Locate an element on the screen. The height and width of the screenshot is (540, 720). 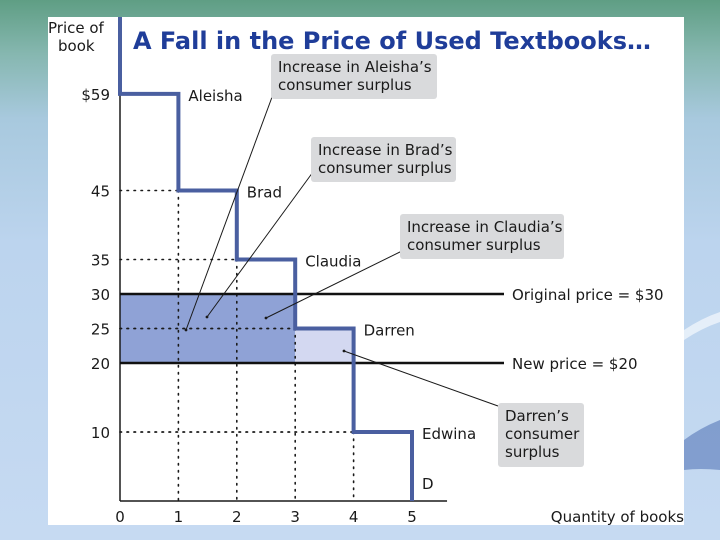
buyer-label-brad: Brad is located at coordinates (264, 193).